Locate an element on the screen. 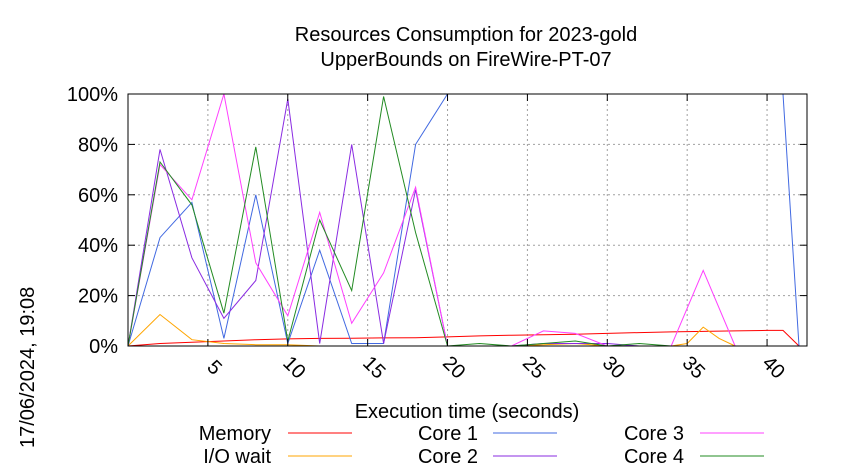  legend-label-i-o-wait: I/O wait is located at coordinates (237, 457).